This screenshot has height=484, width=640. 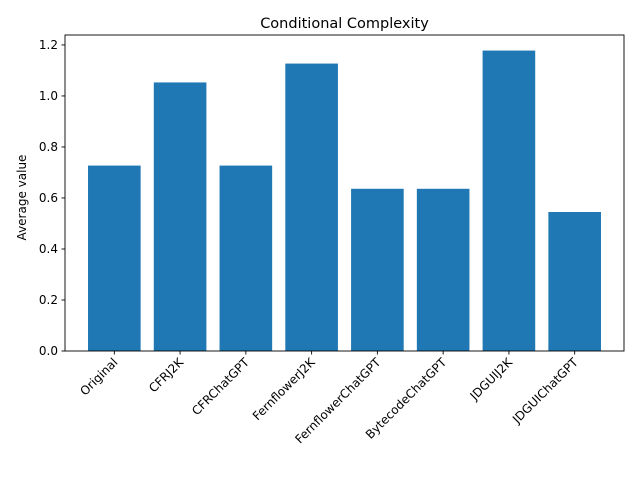 I want to click on bar-jdguij2k, so click(x=509, y=200).